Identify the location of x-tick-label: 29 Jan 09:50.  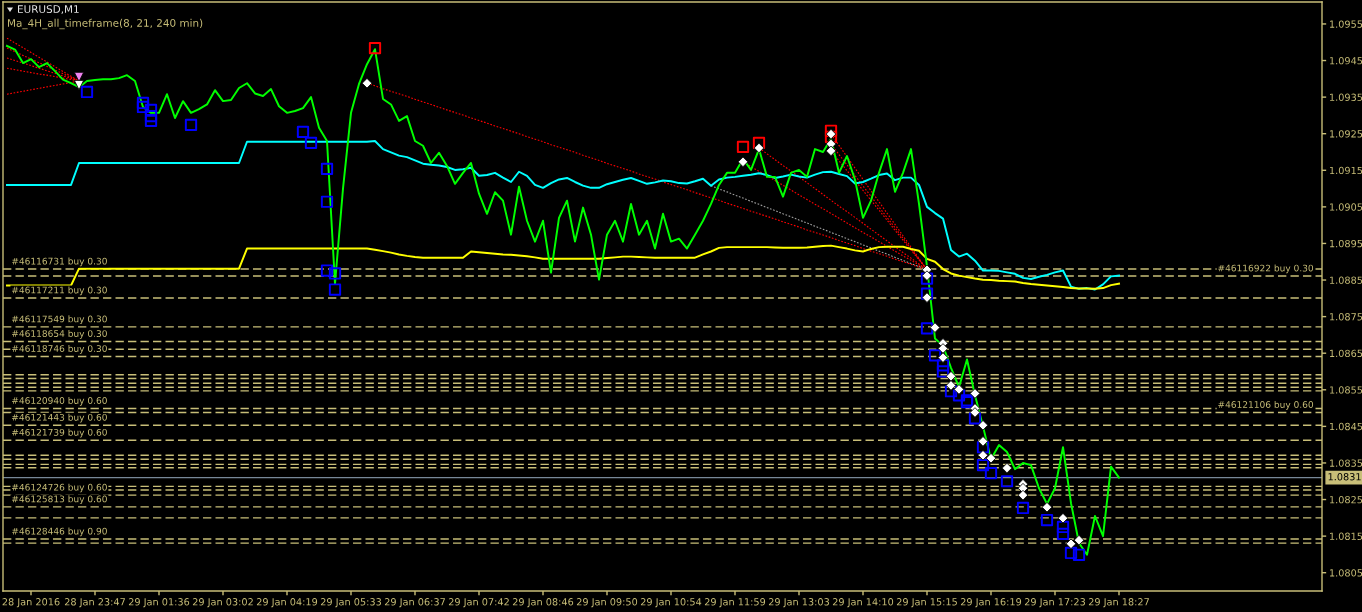
(607, 603).